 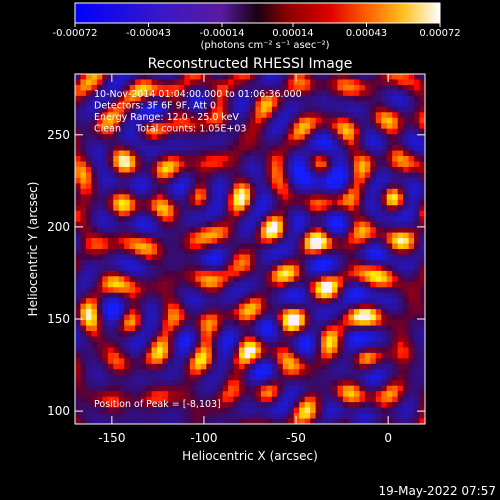 I want to click on colorbar-gradient, so click(x=257, y=13).